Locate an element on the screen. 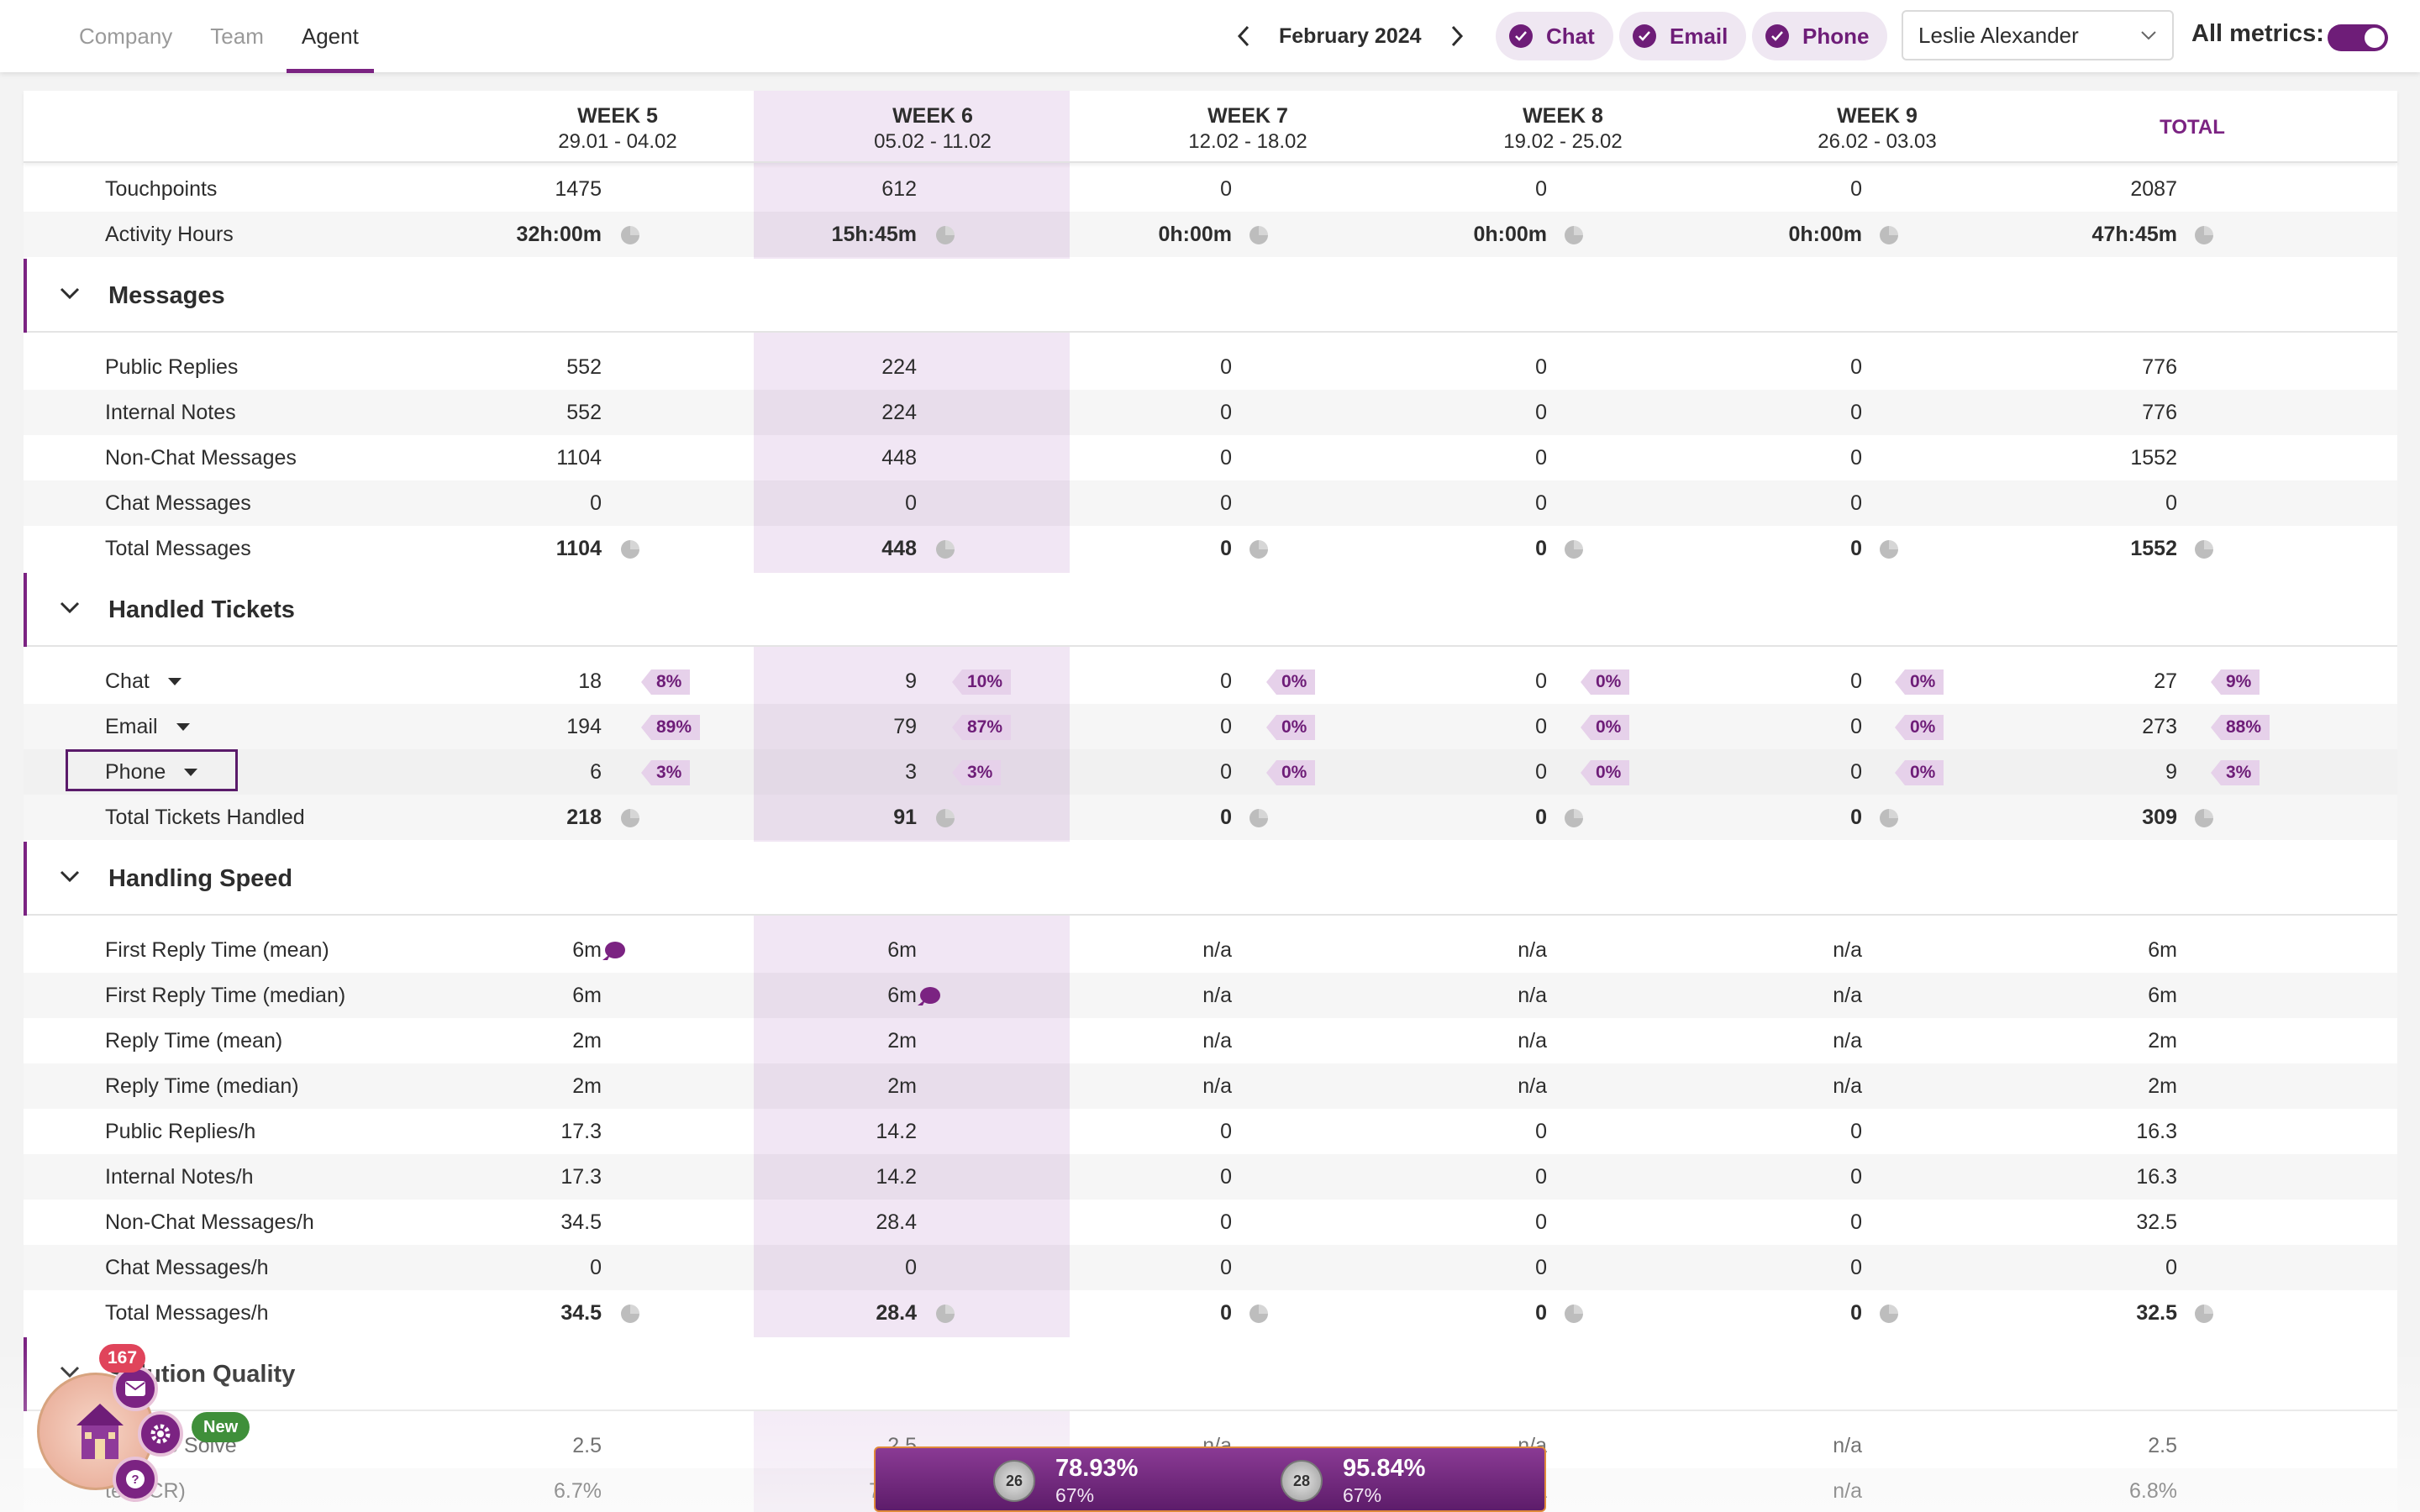 This screenshot has height=1512, width=2420. score-value: 95.84% is located at coordinates (1384, 1468).